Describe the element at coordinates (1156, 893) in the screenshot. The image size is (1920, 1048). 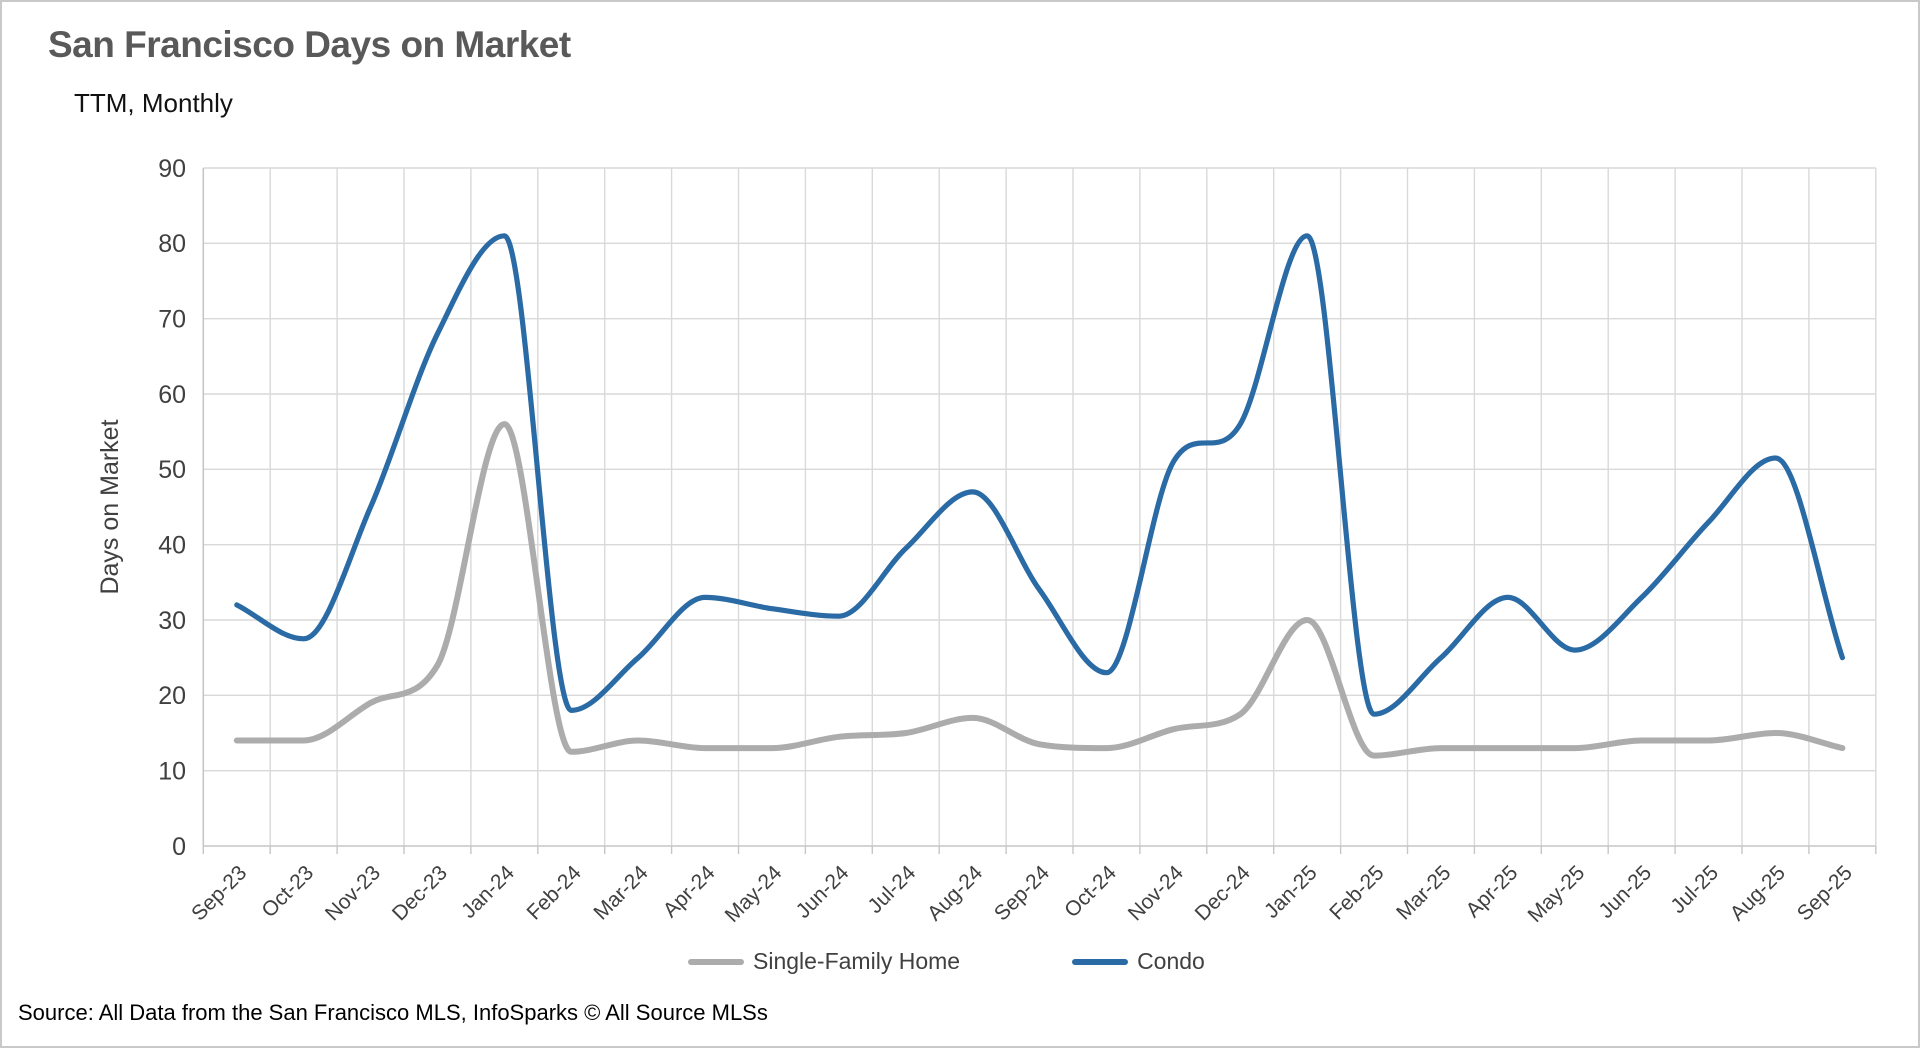
I see `x-tick-label: Nov-24` at that location.